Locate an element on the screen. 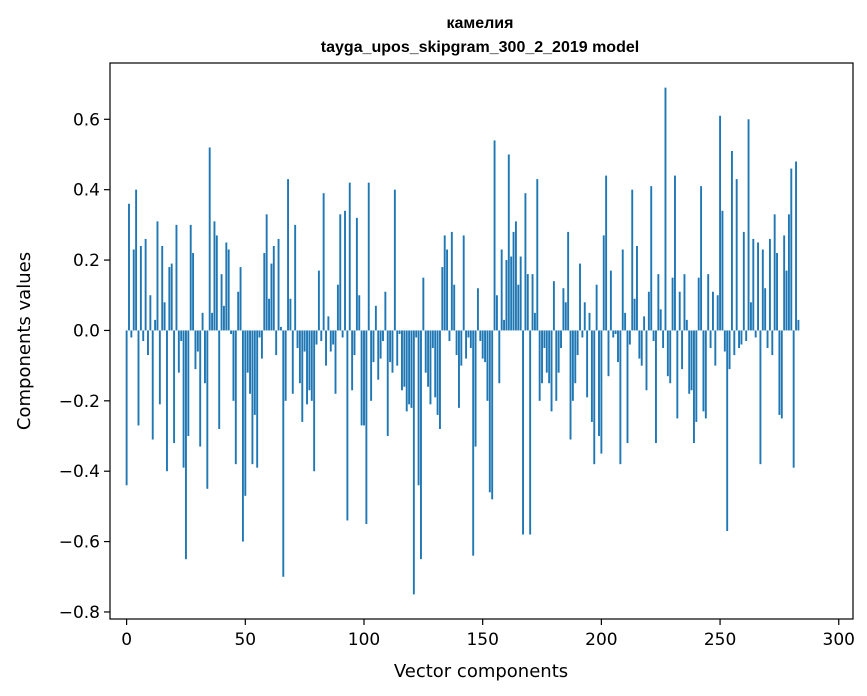 This screenshot has height=696, width=867. y-tick-label: −0.8 is located at coordinates (79, 613).